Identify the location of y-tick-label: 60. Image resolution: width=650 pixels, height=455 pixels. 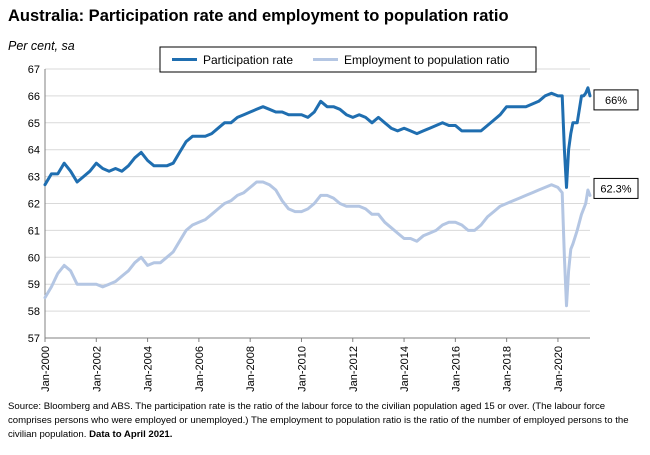
(34, 258).